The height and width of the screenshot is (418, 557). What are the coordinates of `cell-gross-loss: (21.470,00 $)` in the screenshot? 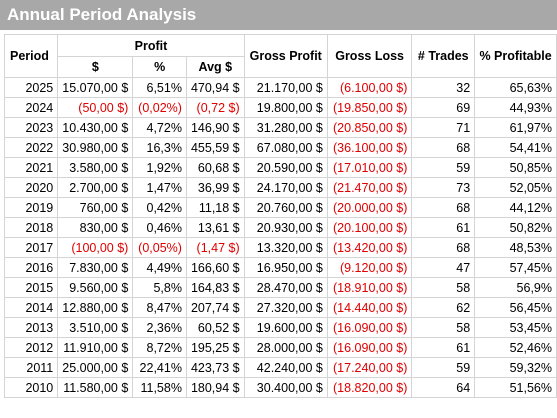 It's located at (369, 187).